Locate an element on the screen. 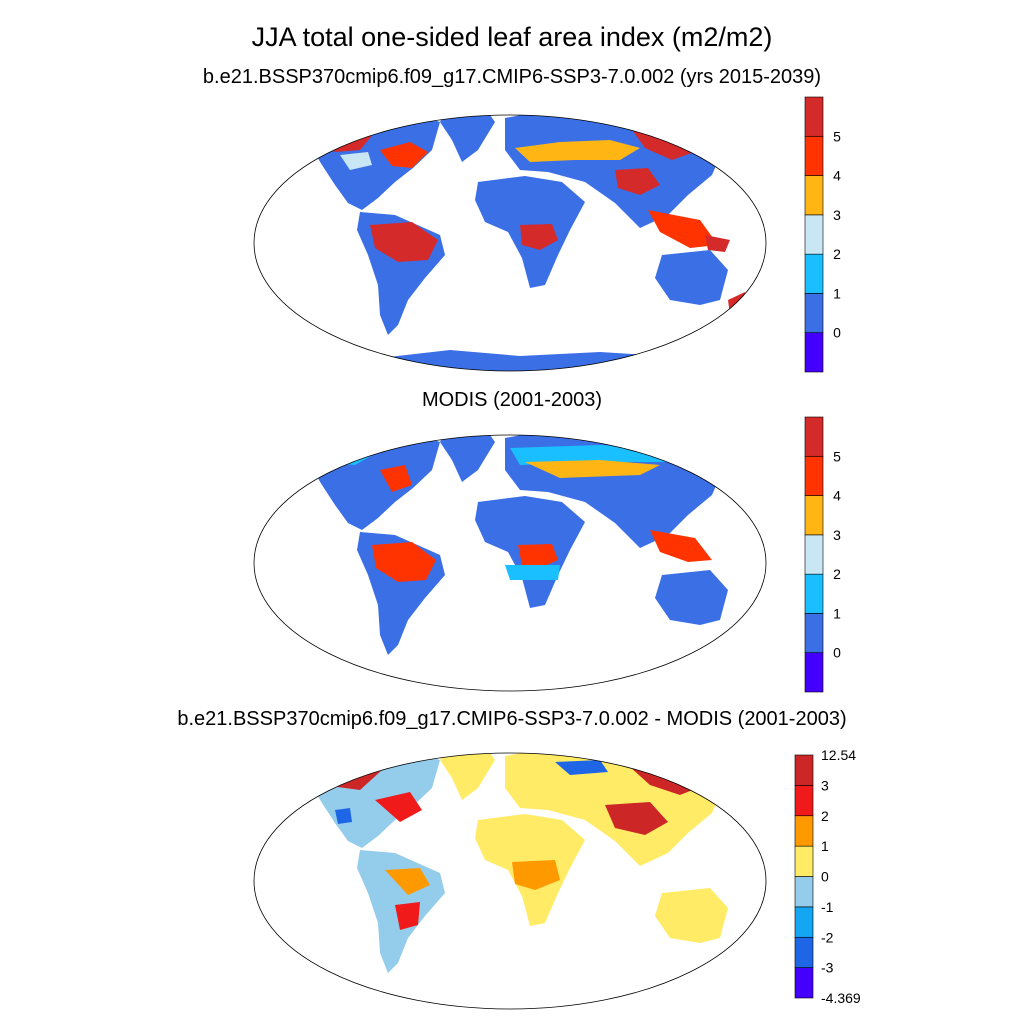 The image size is (1024, 1024). panel-2-title: MODIS (2001-2003) is located at coordinates (512, 400).